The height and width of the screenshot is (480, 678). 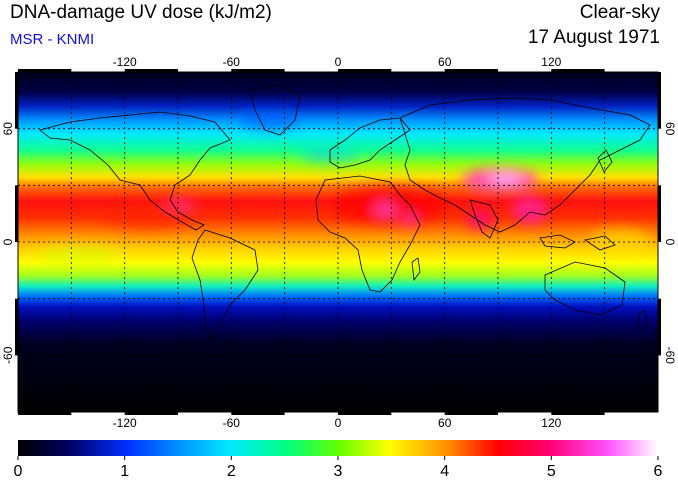 I want to click on colorbar-ticks, so click(x=338, y=458).